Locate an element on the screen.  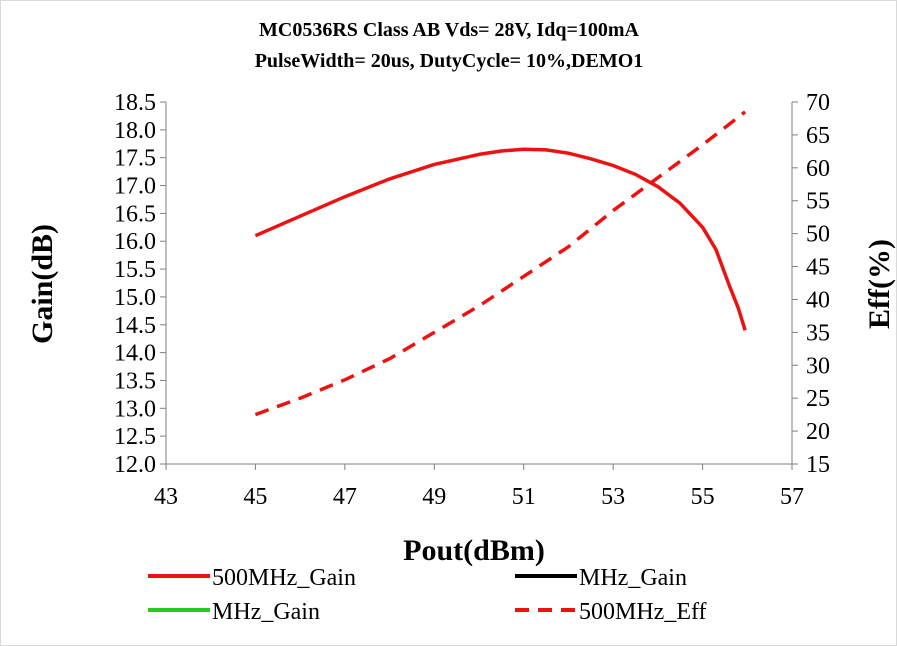
y2-tick-label: 40 is located at coordinates (818, 300).